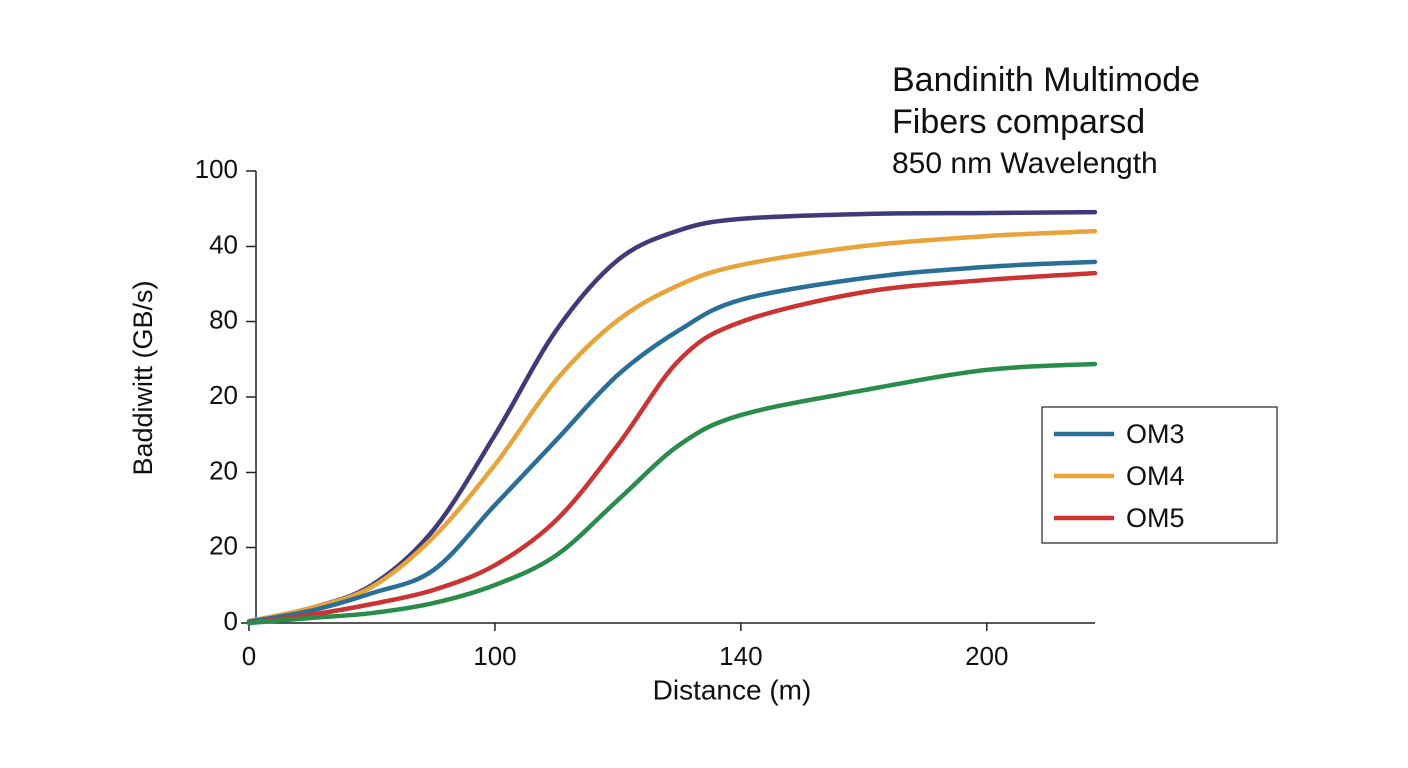  I want to click on x-tick-label: 140, so click(740, 656).